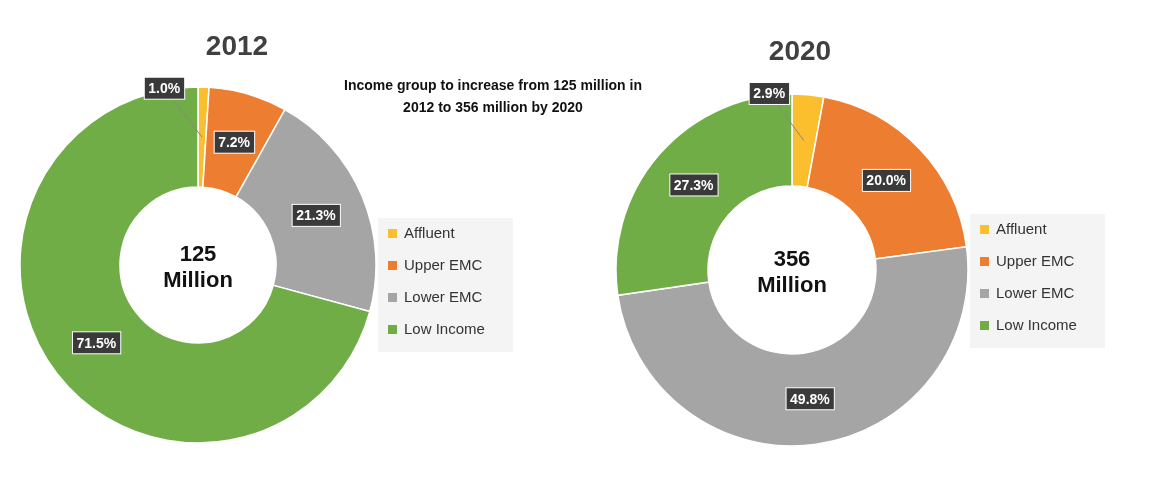 This screenshot has width=1159, height=482. Describe the element at coordinates (316, 215) in the screenshot. I see `data-label: 21.3%` at that location.